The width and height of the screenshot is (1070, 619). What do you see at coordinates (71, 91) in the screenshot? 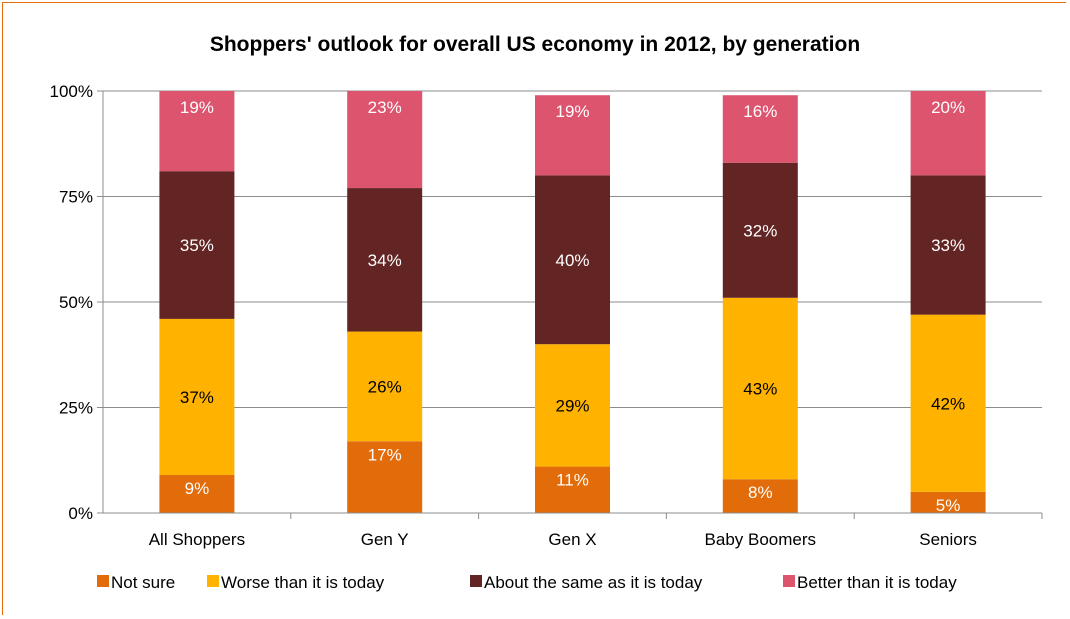
I see `y-tick-label: 100%` at bounding box center [71, 91].